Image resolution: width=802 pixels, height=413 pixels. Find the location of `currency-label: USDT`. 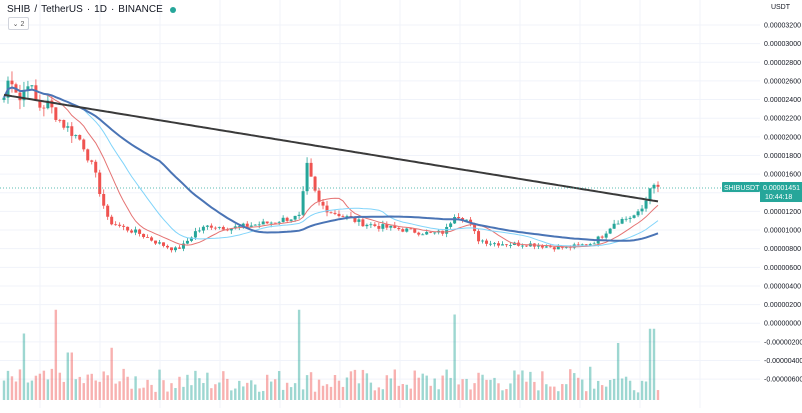

currency-label: USDT is located at coordinates (780, 7).